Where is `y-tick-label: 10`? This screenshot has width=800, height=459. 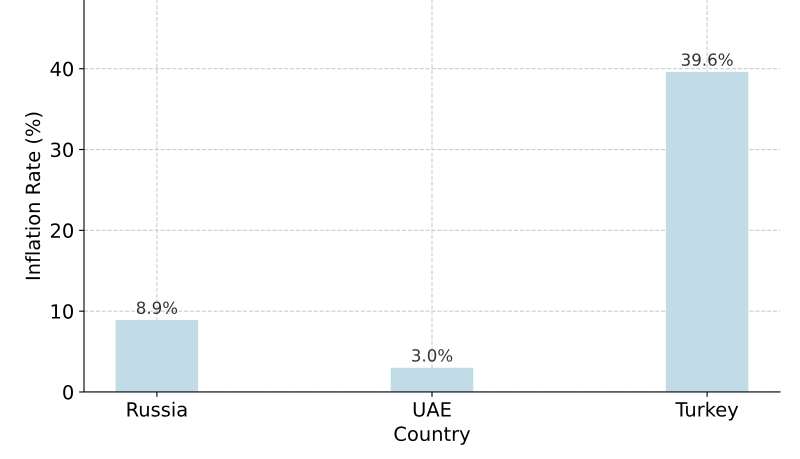 y-tick-label: 10 is located at coordinates (62, 311).